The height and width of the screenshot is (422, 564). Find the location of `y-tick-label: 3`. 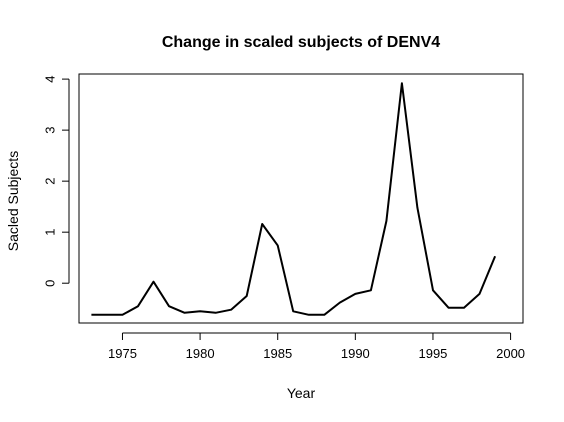

y-tick-label: 3 is located at coordinates (49, 130).